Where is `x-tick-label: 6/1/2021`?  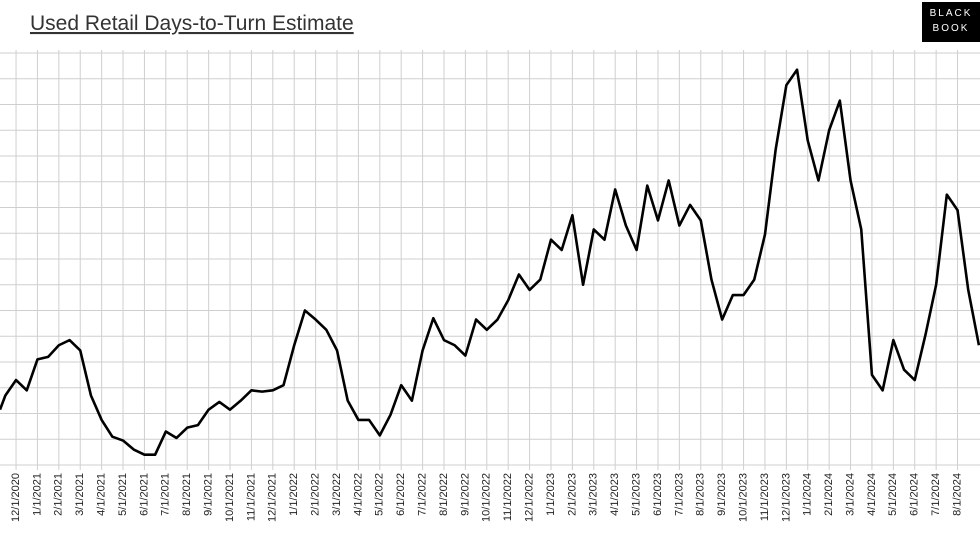 x-tick-label: 6/1/2021 is located at coordinates (144, 494).